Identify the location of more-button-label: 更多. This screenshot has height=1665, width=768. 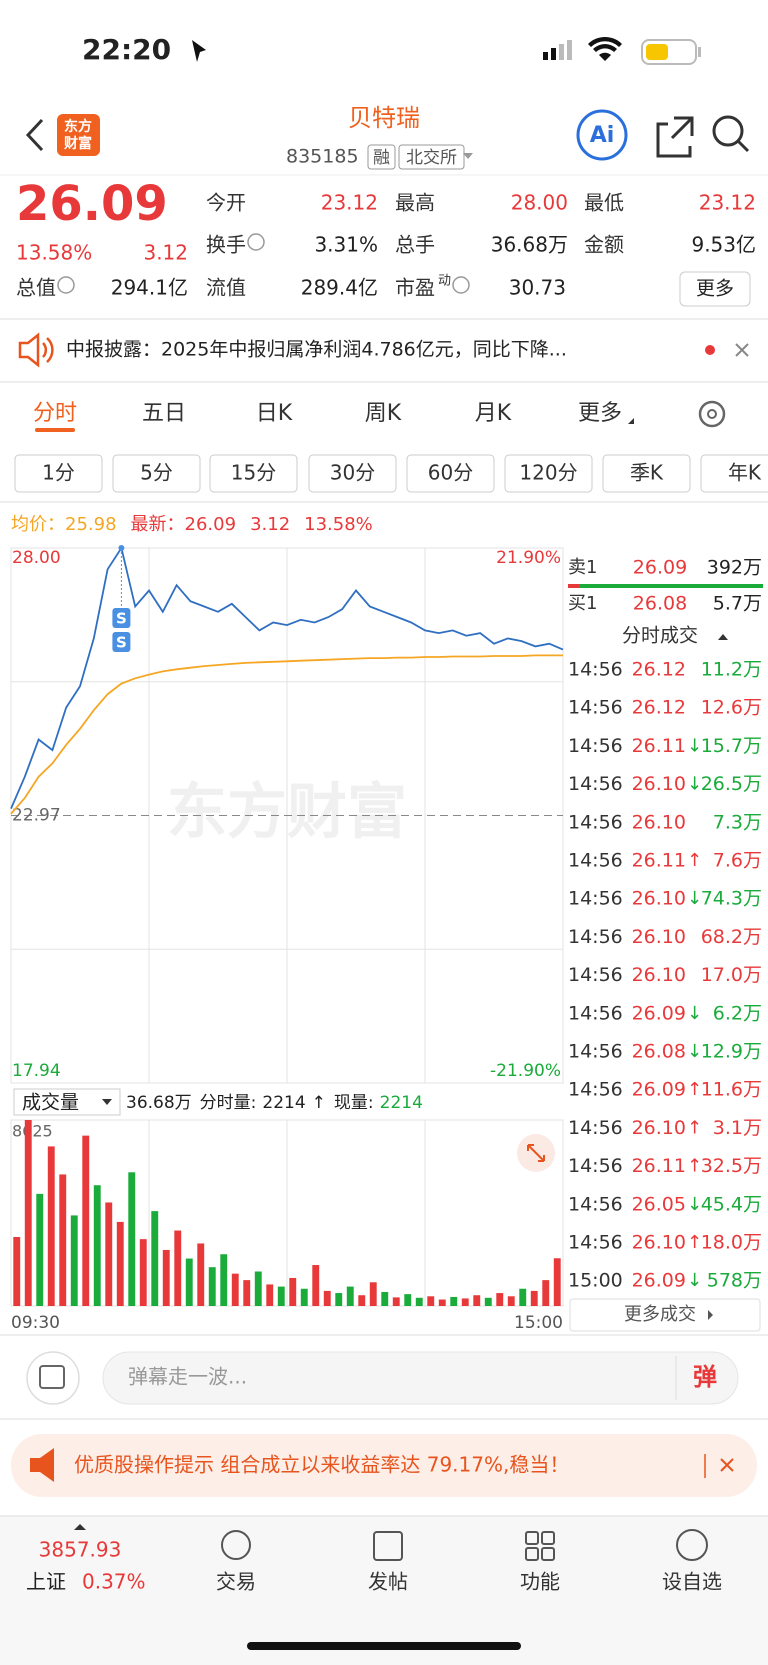
(715, 289).